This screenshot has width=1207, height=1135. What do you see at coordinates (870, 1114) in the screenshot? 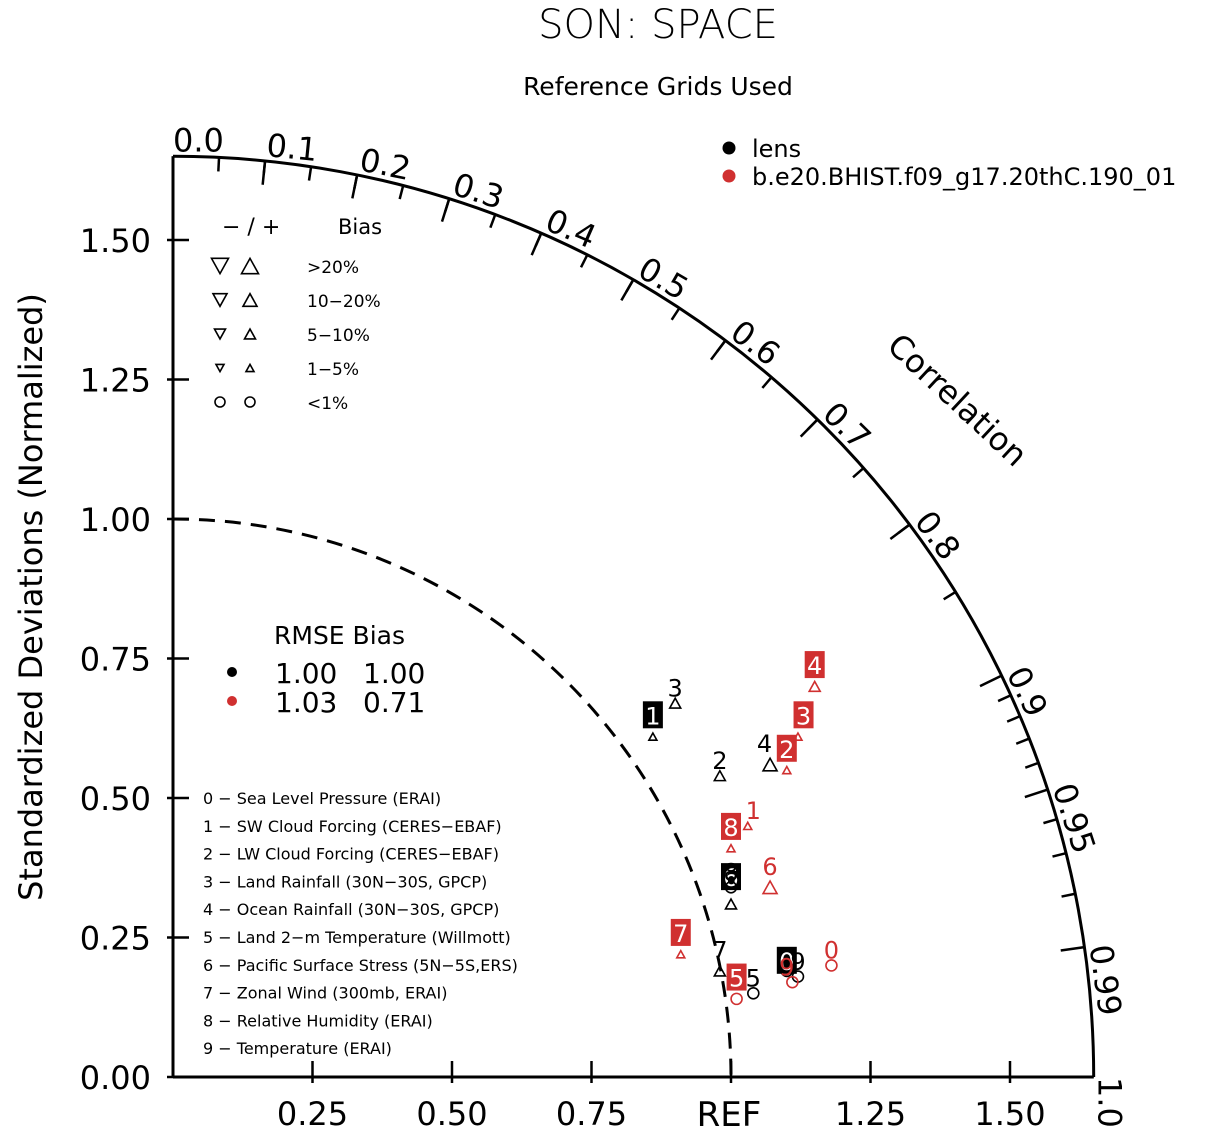
I see `x-tick-label: 1.25` at bounding box center [870, 1114].